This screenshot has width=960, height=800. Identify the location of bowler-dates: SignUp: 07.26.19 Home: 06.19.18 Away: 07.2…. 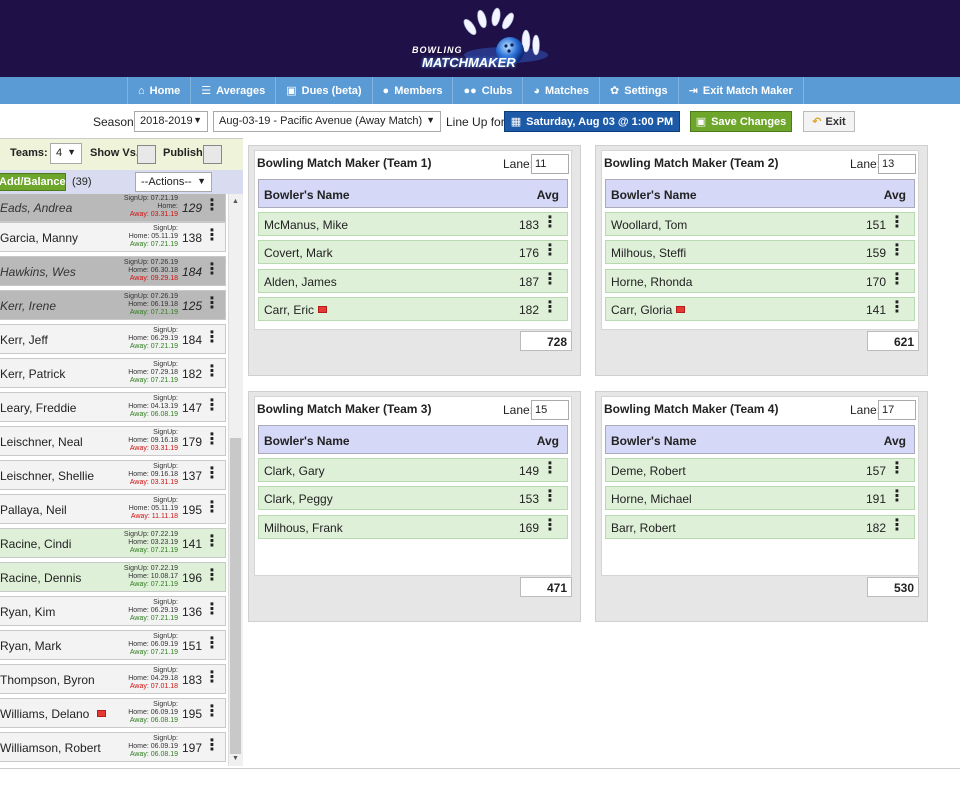
(148, 305).